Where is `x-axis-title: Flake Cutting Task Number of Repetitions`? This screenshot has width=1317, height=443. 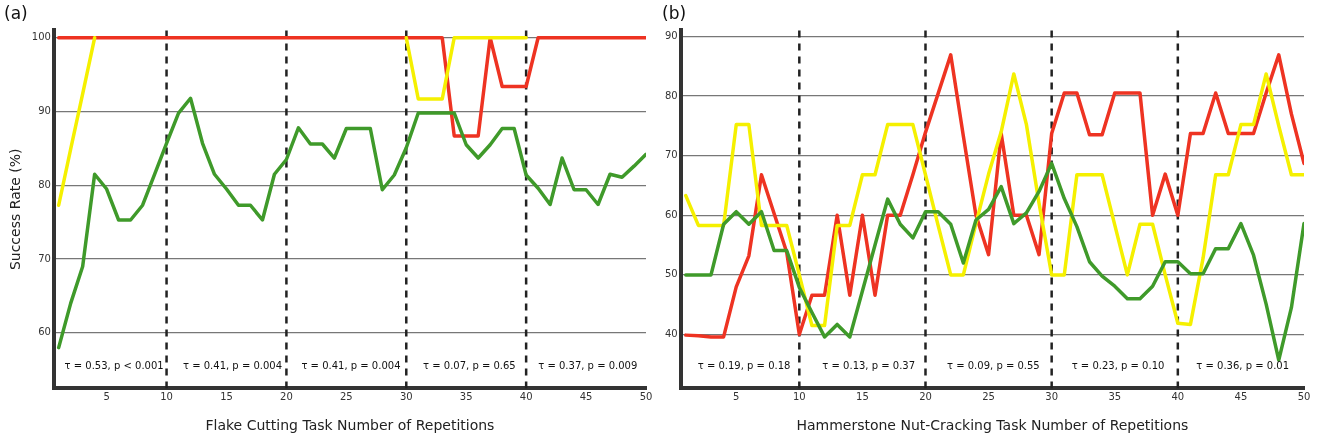
x-axis-title: Flake Cutting Task Number of Repetitions is located at coordinates (350, 425).